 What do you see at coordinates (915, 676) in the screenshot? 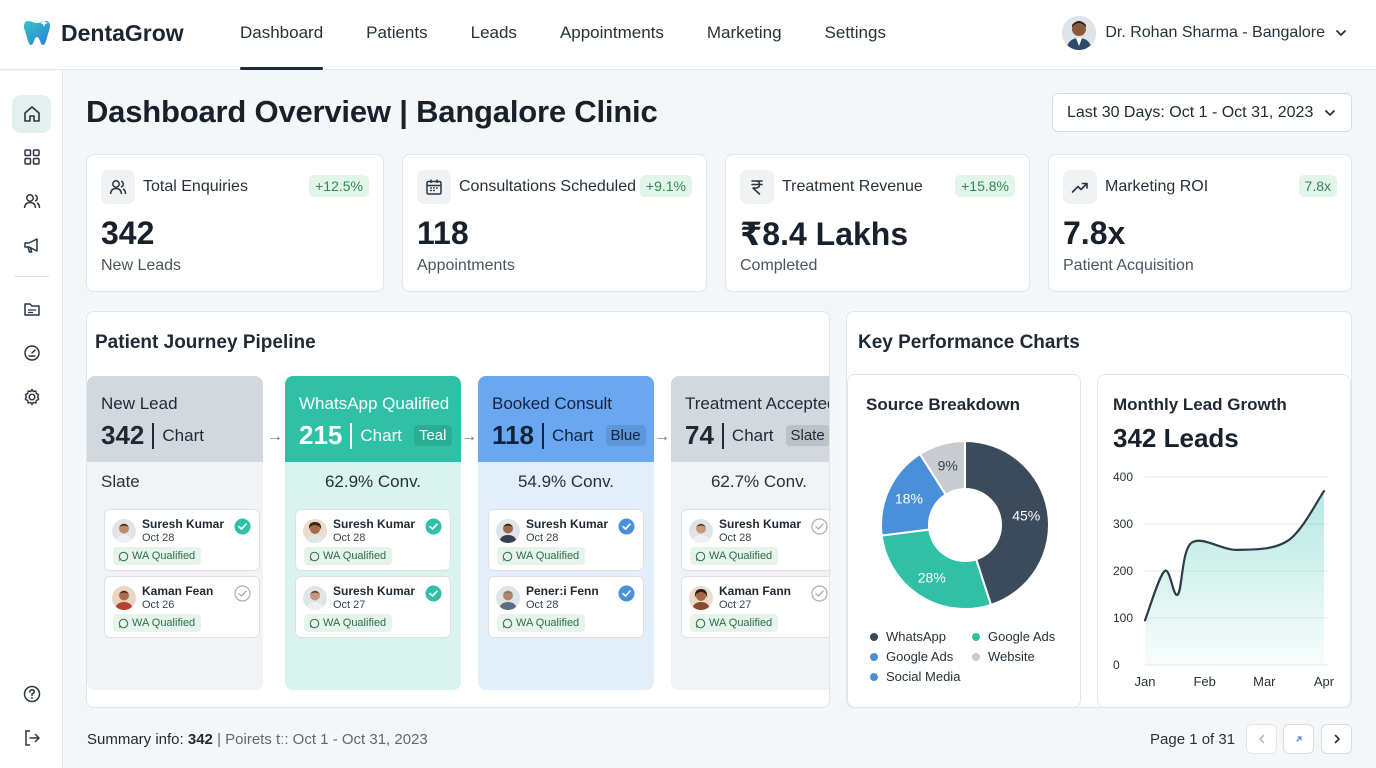
I see `legend-item: Social Media` at bounding box center [915, 676].